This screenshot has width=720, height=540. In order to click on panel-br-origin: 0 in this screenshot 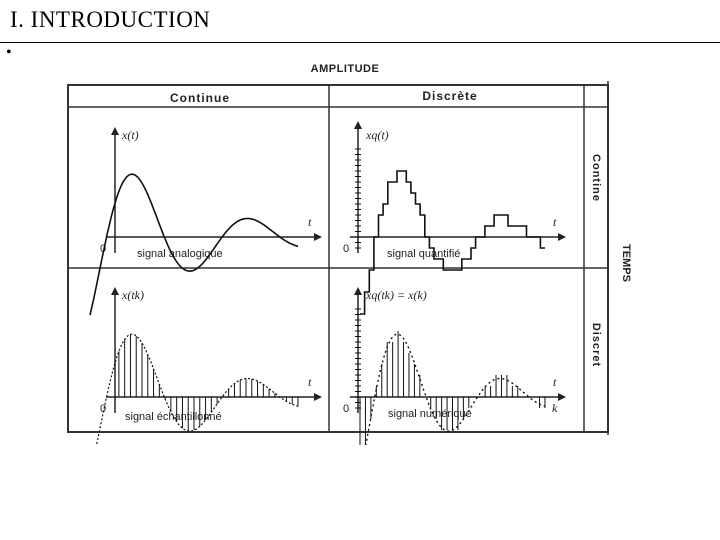, I will do `click(346, 409)`.